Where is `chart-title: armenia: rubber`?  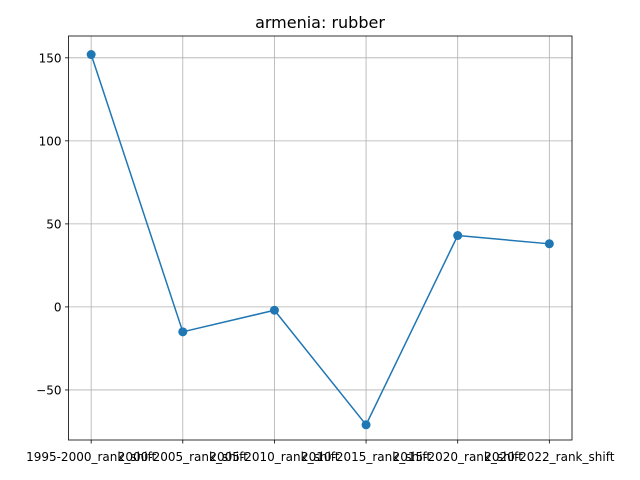 chart-title: armenia: rubber is located at coordinates (320, 22).